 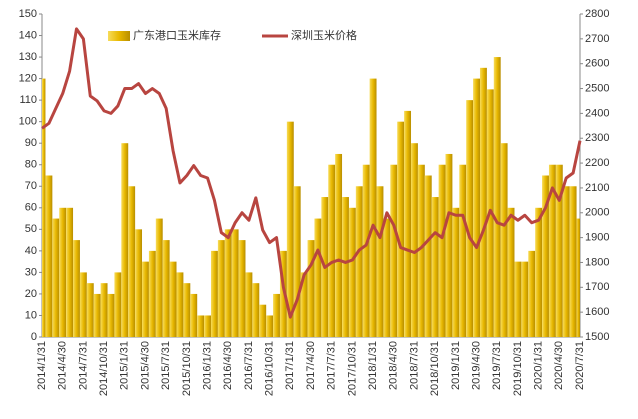 I want to click on y-tick-label: 10, so click(x=31, y=315).